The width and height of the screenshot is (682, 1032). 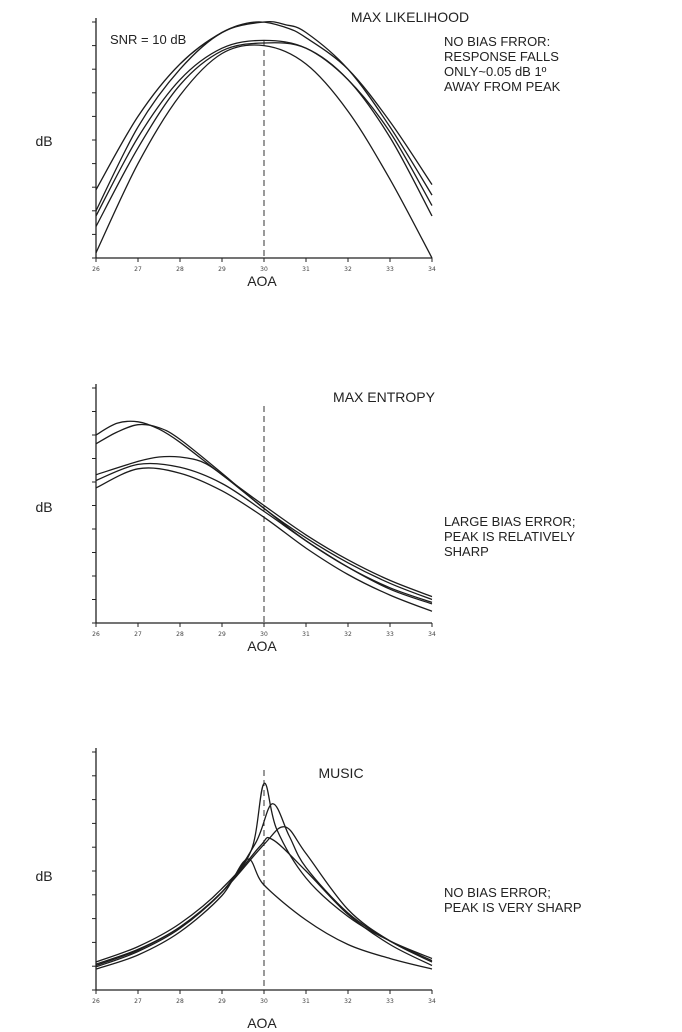 What do you see at coordinates (410, 17) in the screenshot?
I see `chart-title: MAX LIKELIHOOD` at bounding box center [410, 17].